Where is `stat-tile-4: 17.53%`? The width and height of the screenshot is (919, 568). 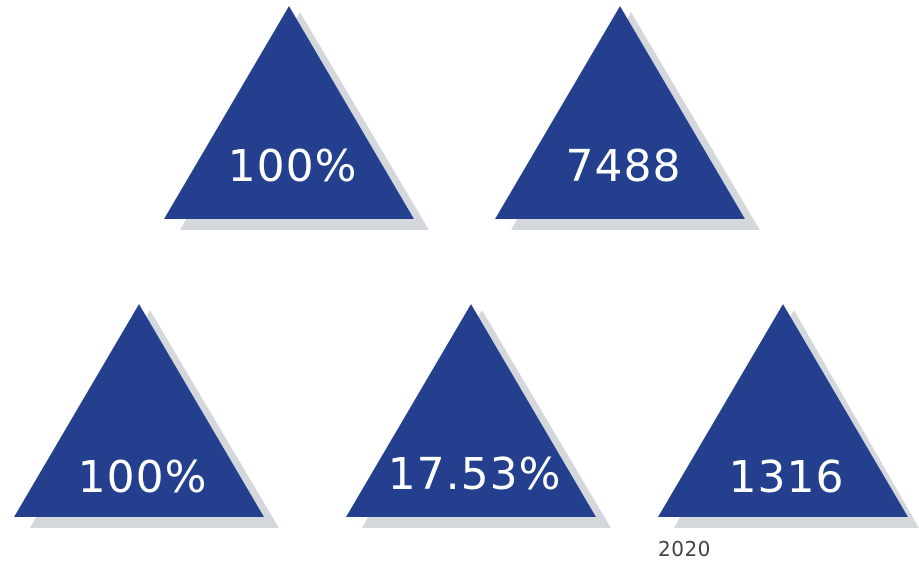 stat-tile-4: 17.53% is located at coordinates (476, 417).